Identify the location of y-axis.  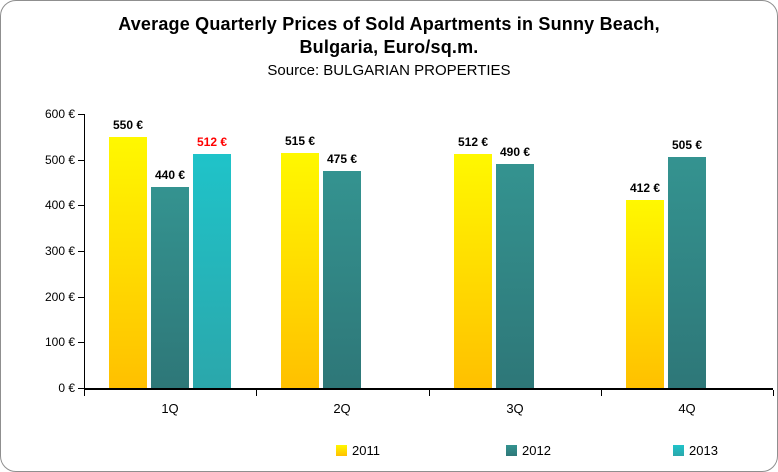
(84, 252).